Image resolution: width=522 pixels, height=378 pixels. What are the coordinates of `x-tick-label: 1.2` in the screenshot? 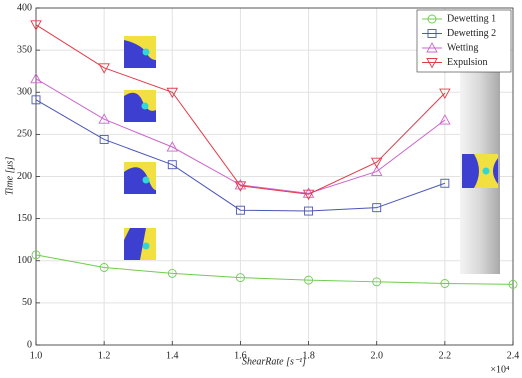 It's located at (104, 355).